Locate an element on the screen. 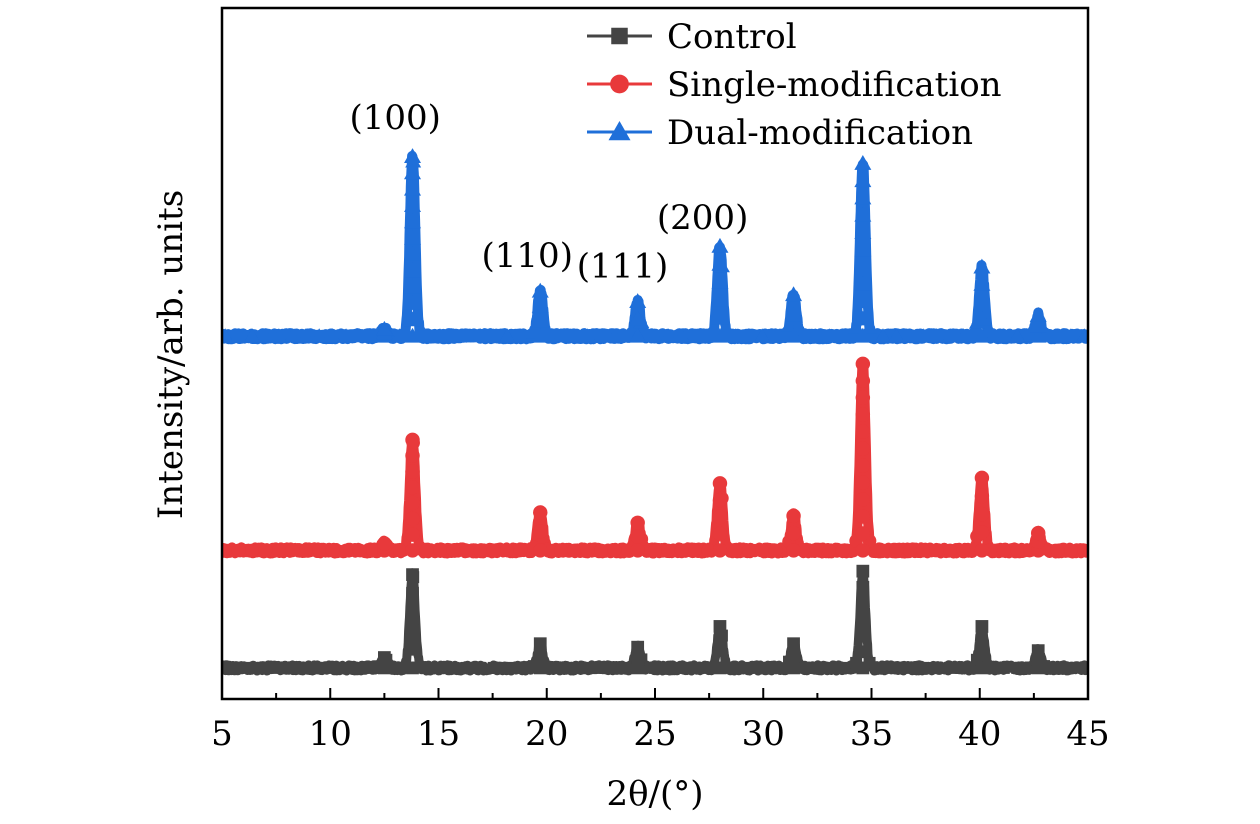 The width and height of the screenshot is (1260, 824). peak-label: (100) is located at coordinates (394, 118).